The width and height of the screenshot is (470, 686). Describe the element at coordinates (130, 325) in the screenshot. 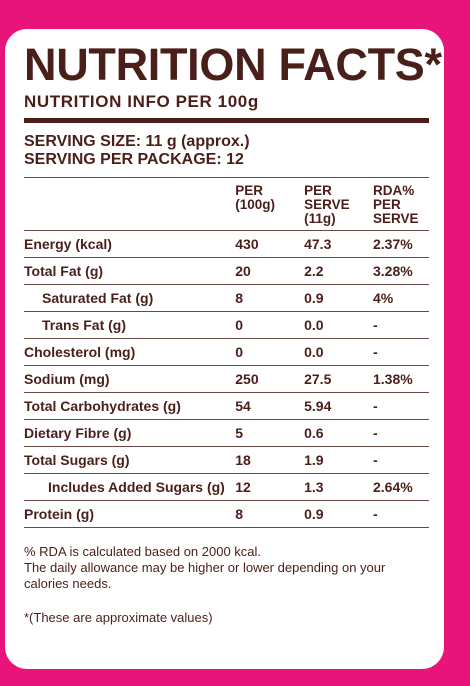

I see `row-label: Trans Fat (g)` at that location.